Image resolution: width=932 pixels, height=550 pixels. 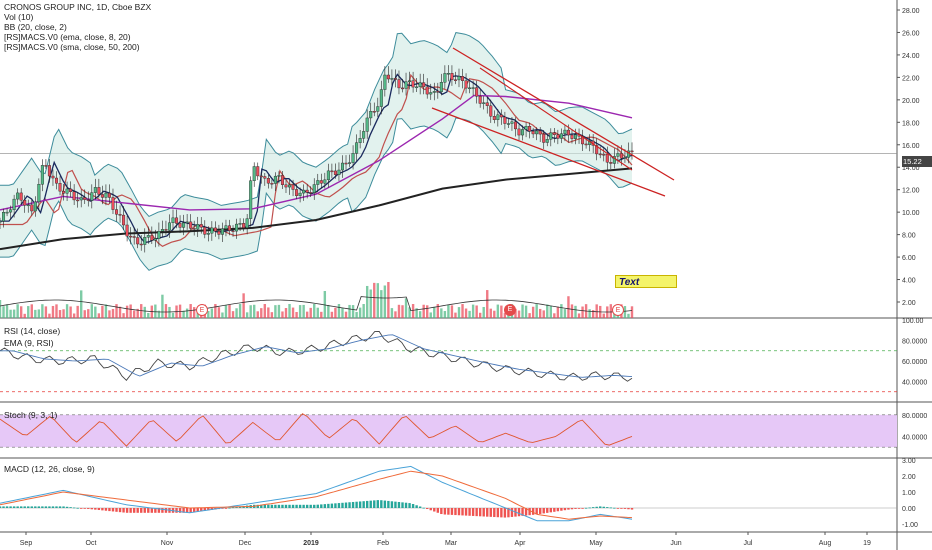 I want to click on sma-indicator-label: [RS]MACS.V0 (sma, close, 50, 200), so click(x=72, y=47).